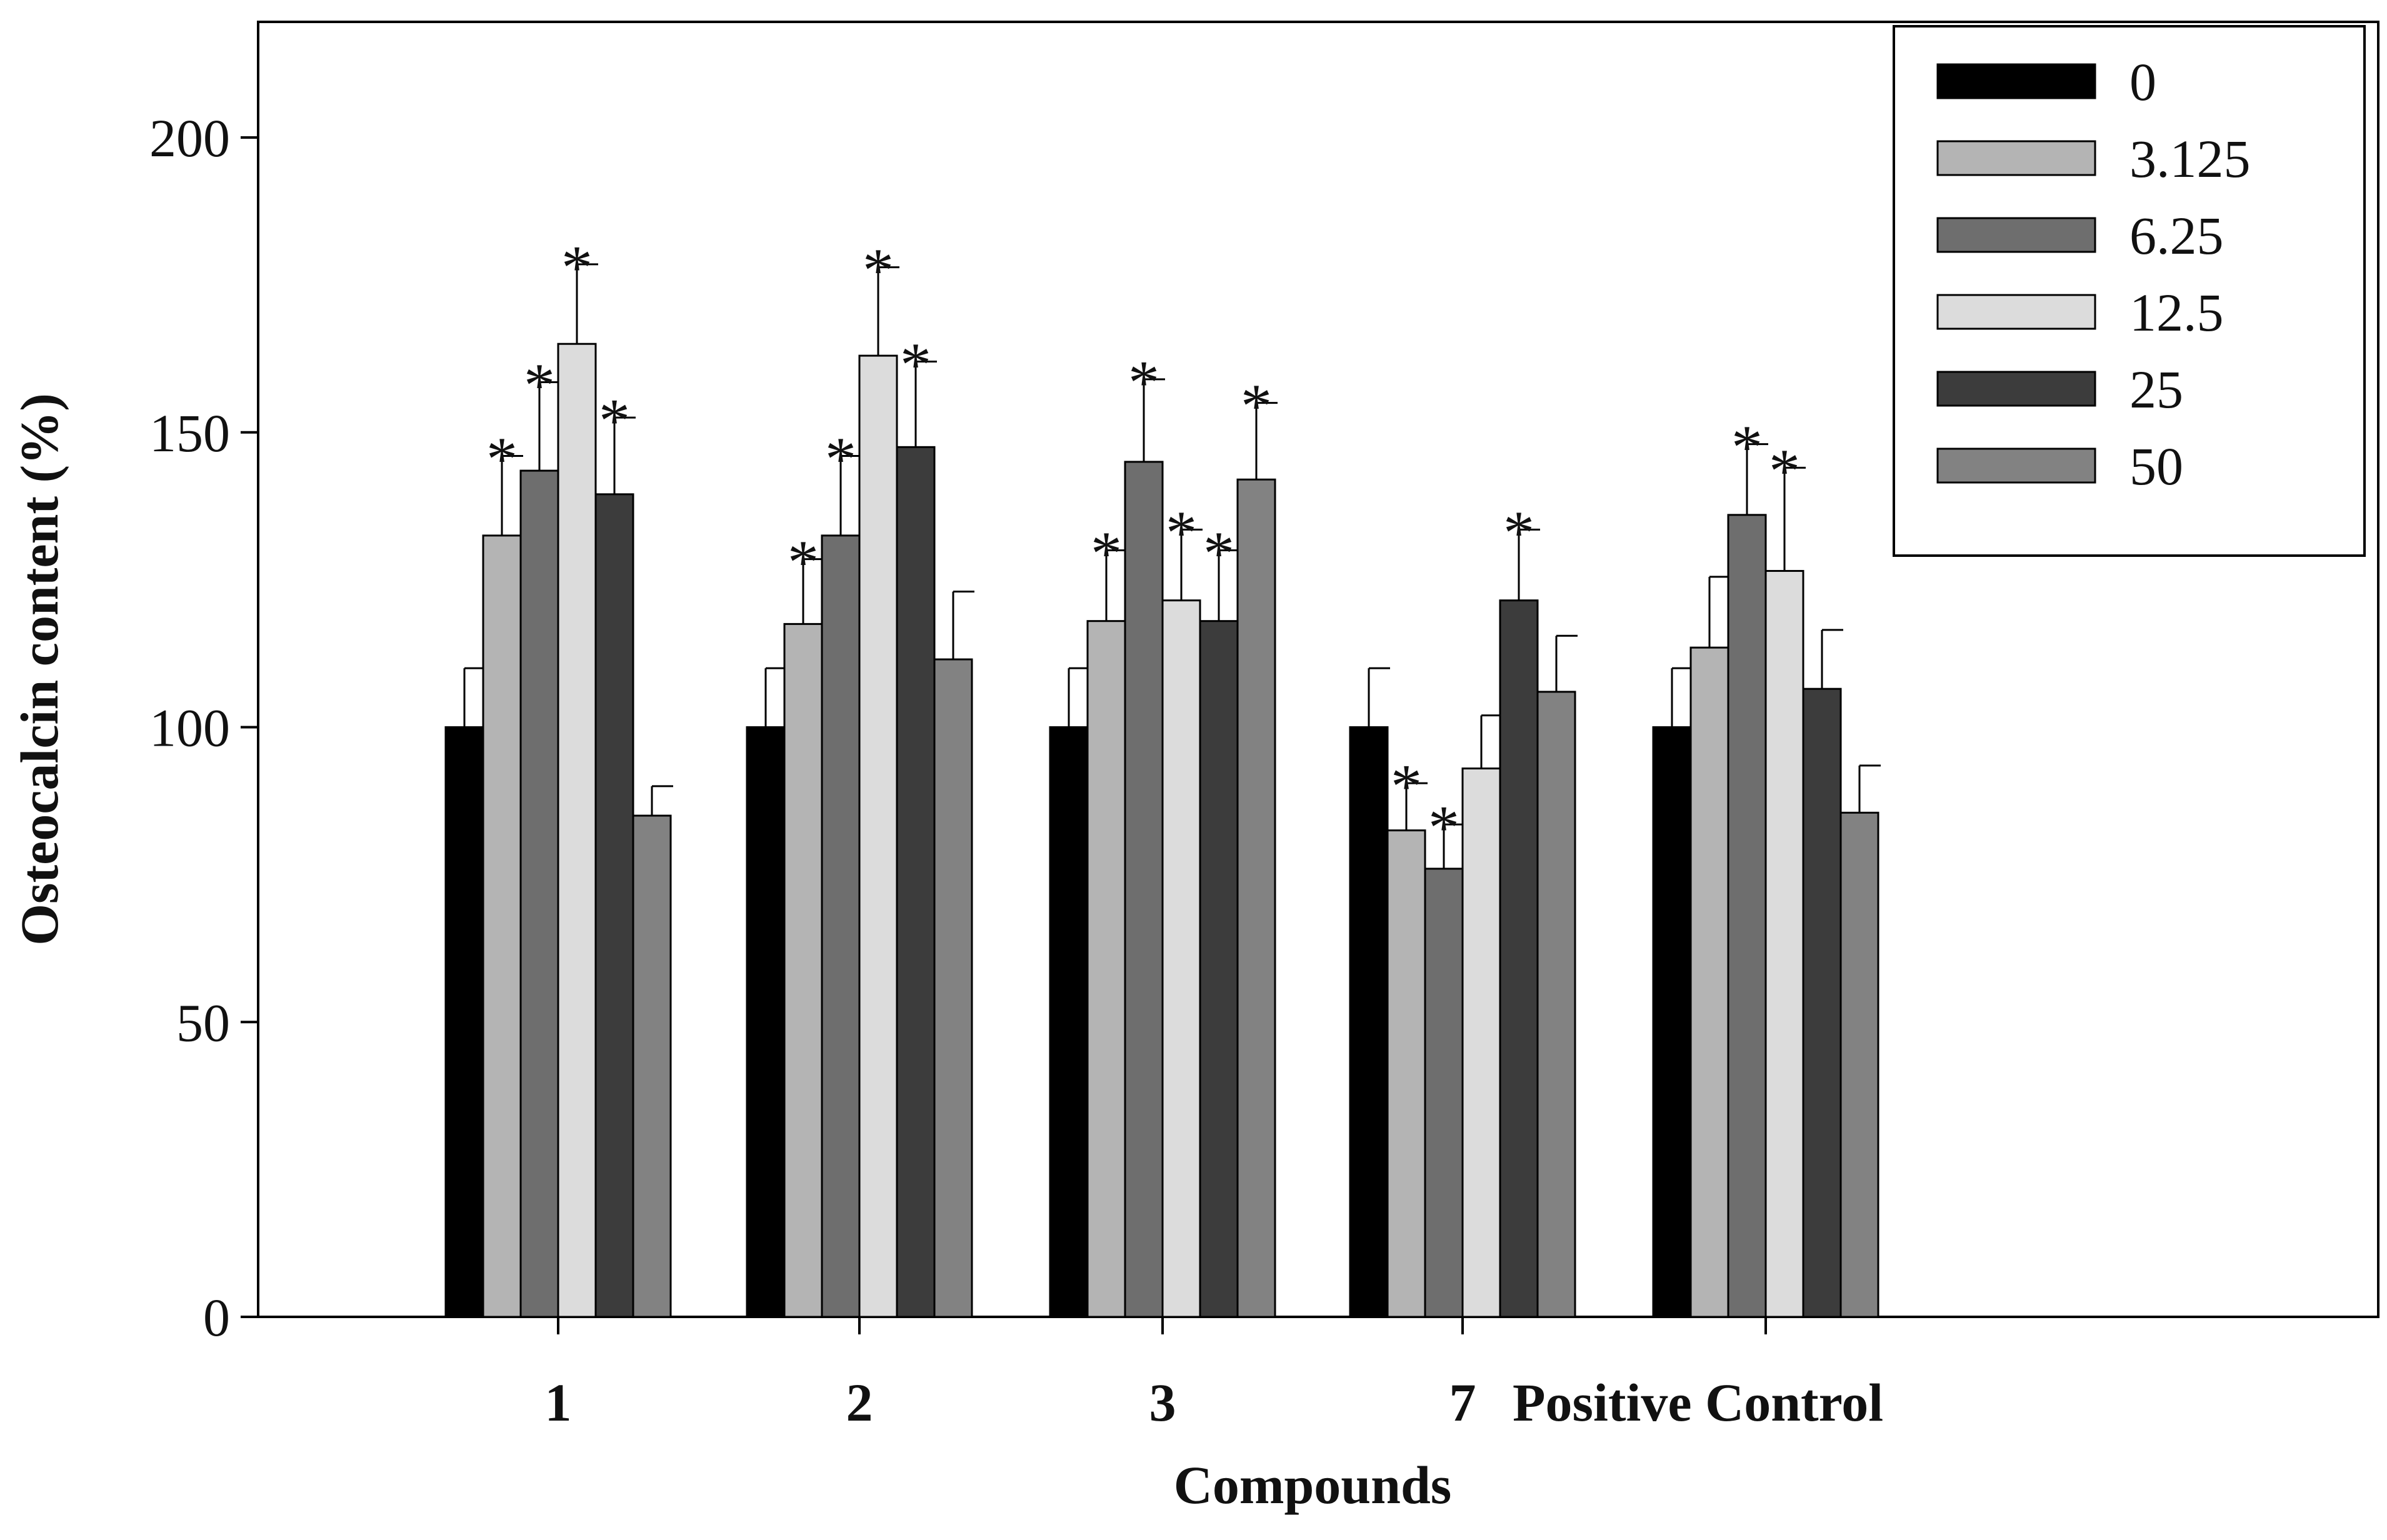 This screenshot has width=2387, height=1540. I want to click on x-tick-label: 3, so click(1162, 1402).